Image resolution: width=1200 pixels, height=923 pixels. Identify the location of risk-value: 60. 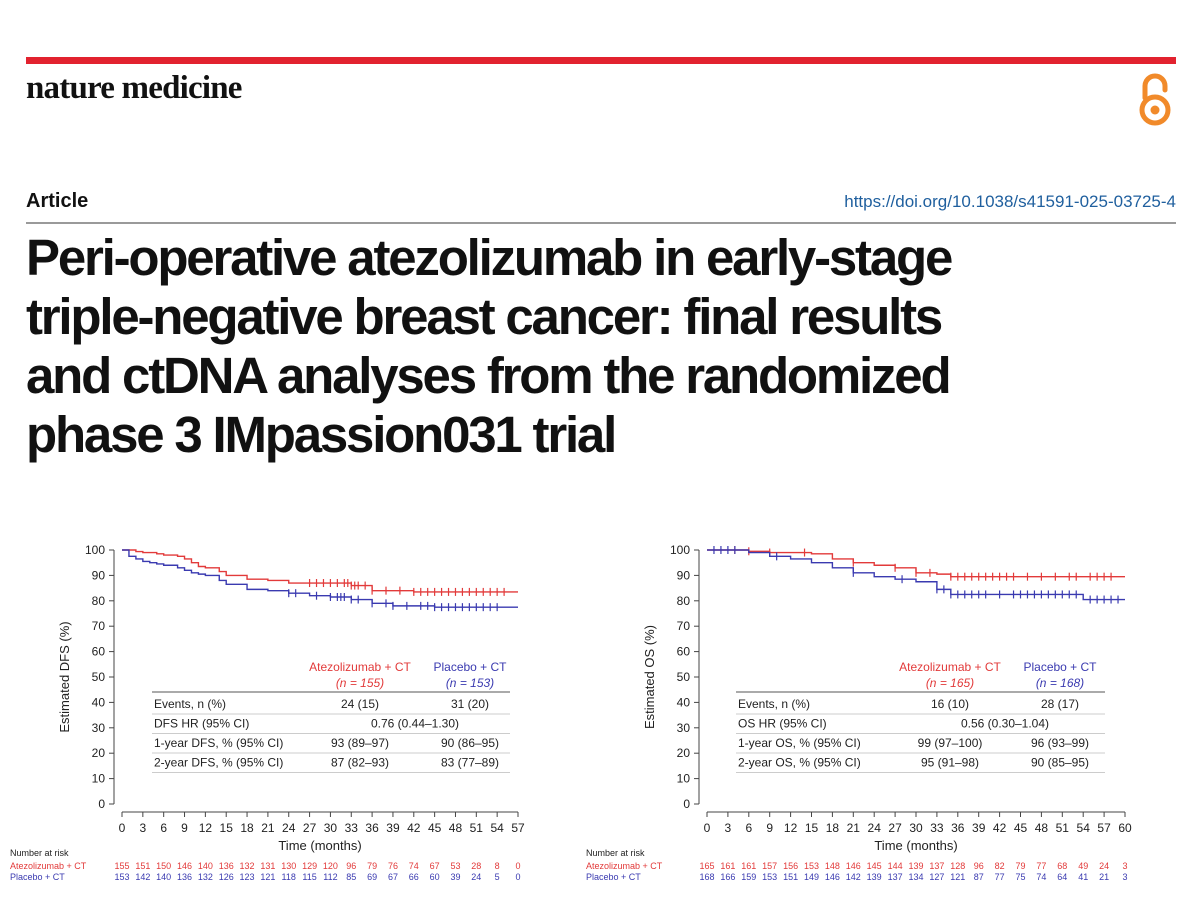
(435, 877).